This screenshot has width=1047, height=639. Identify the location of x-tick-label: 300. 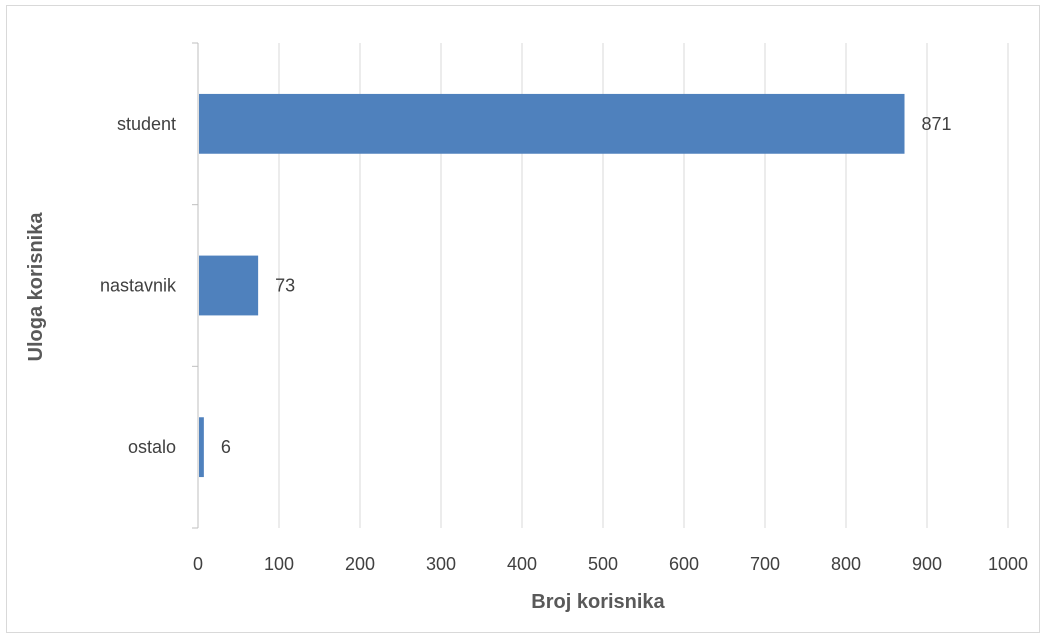
(441, 564).